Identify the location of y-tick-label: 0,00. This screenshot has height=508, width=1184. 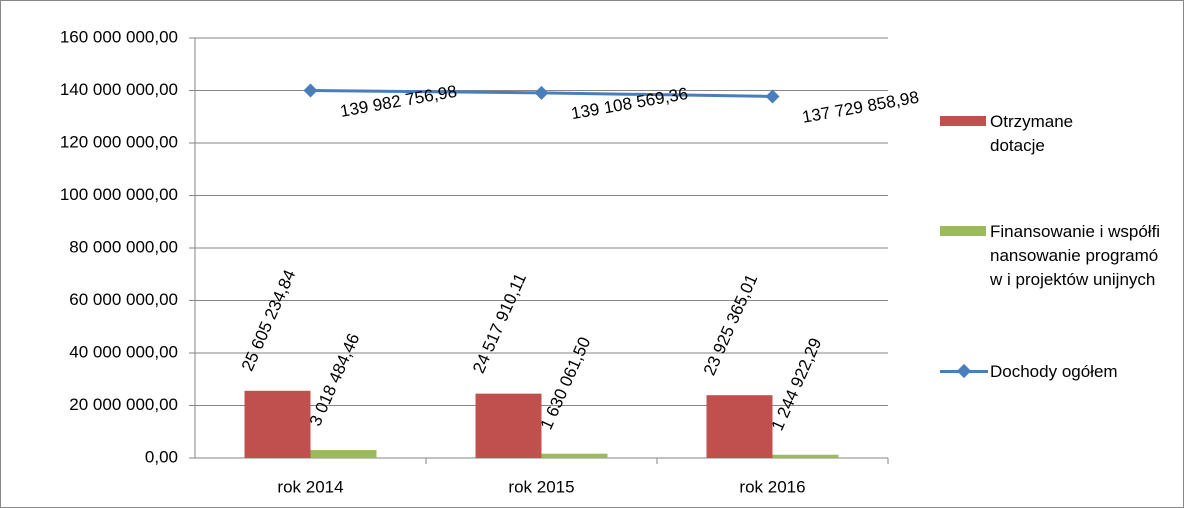
(161, 456).